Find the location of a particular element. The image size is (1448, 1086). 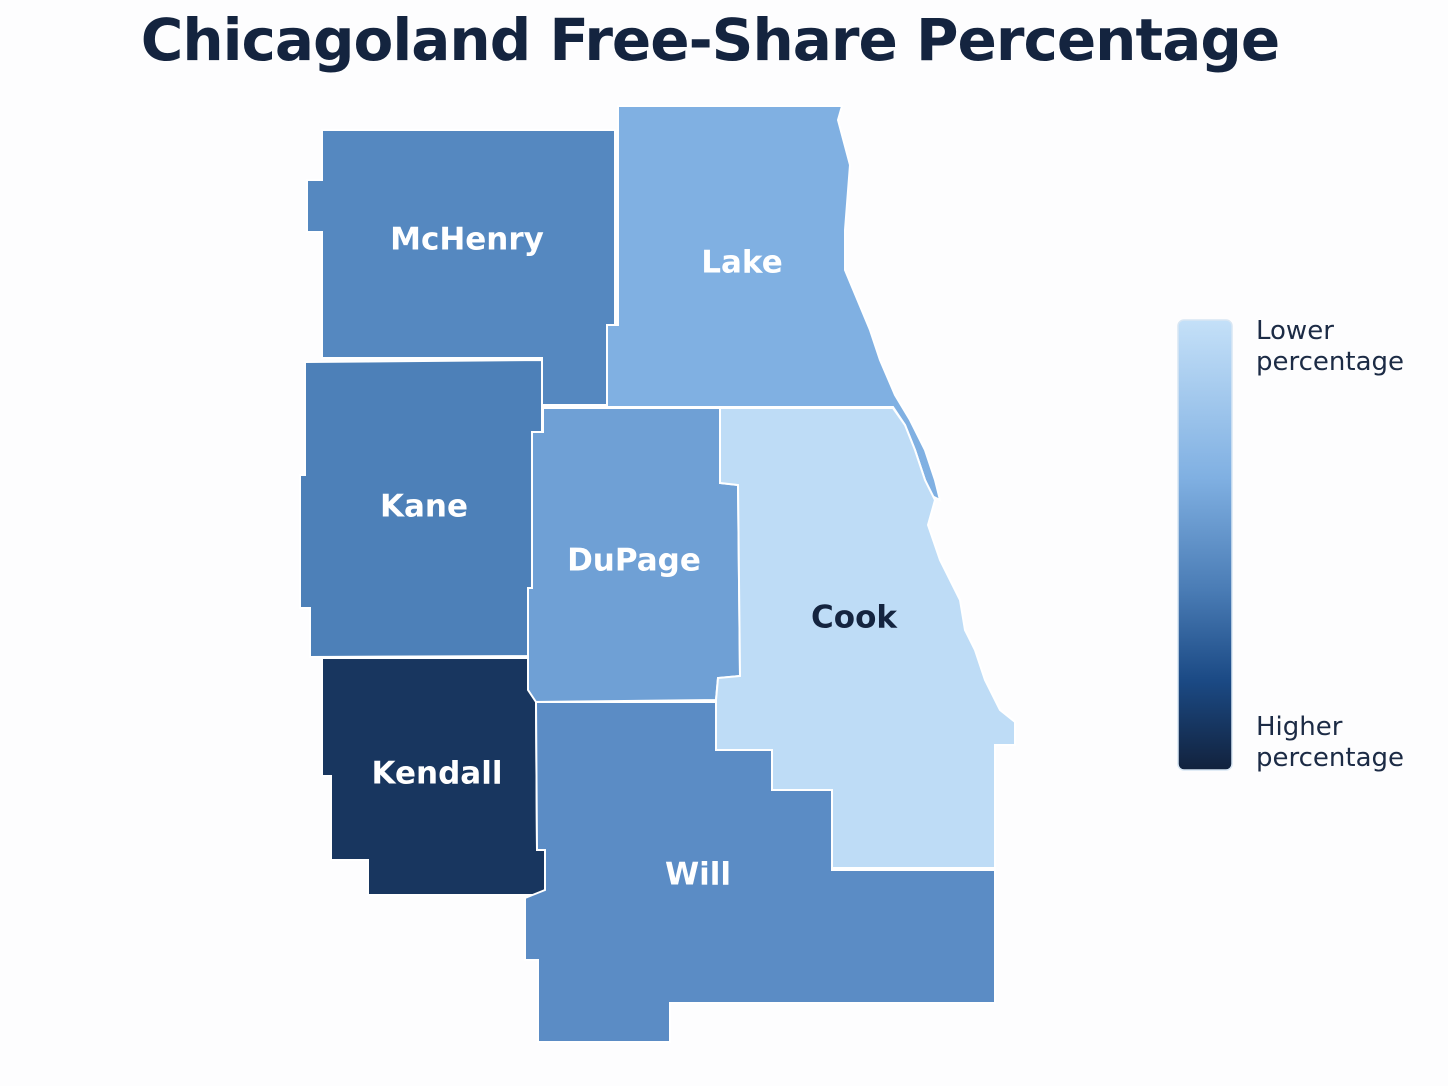

county-label: Cook is located at coordinates (854, 618).